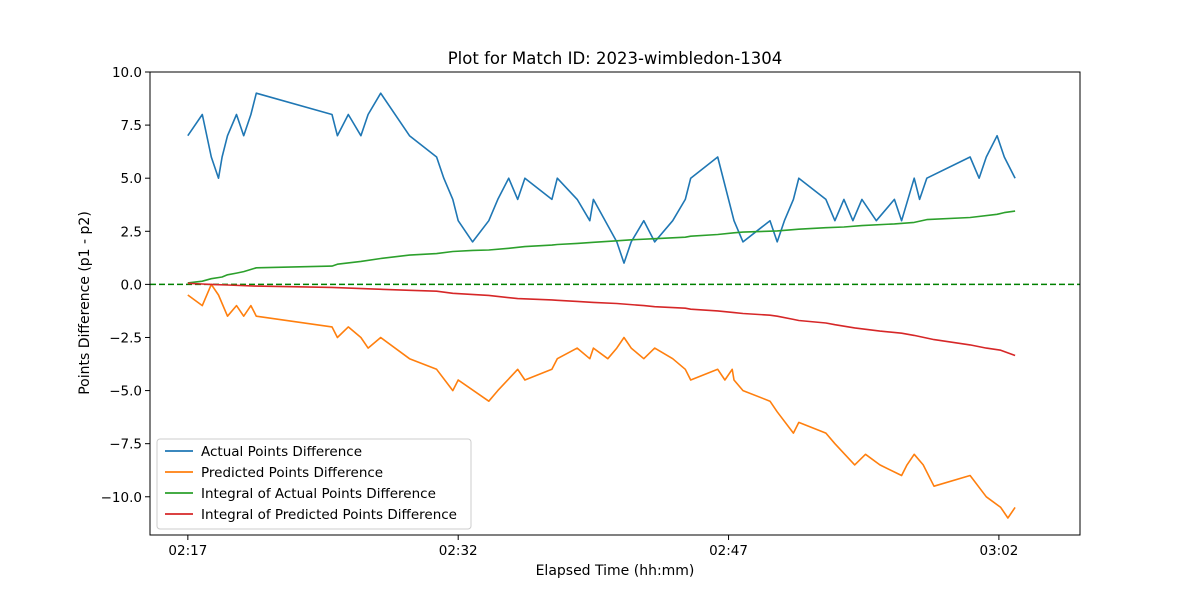 This screenshot has height=604, width=1200. Describe the element at coordinates (318, 494) in the screenshot. I see `legend-entry: Integral of Actual Points Difference` at that location.